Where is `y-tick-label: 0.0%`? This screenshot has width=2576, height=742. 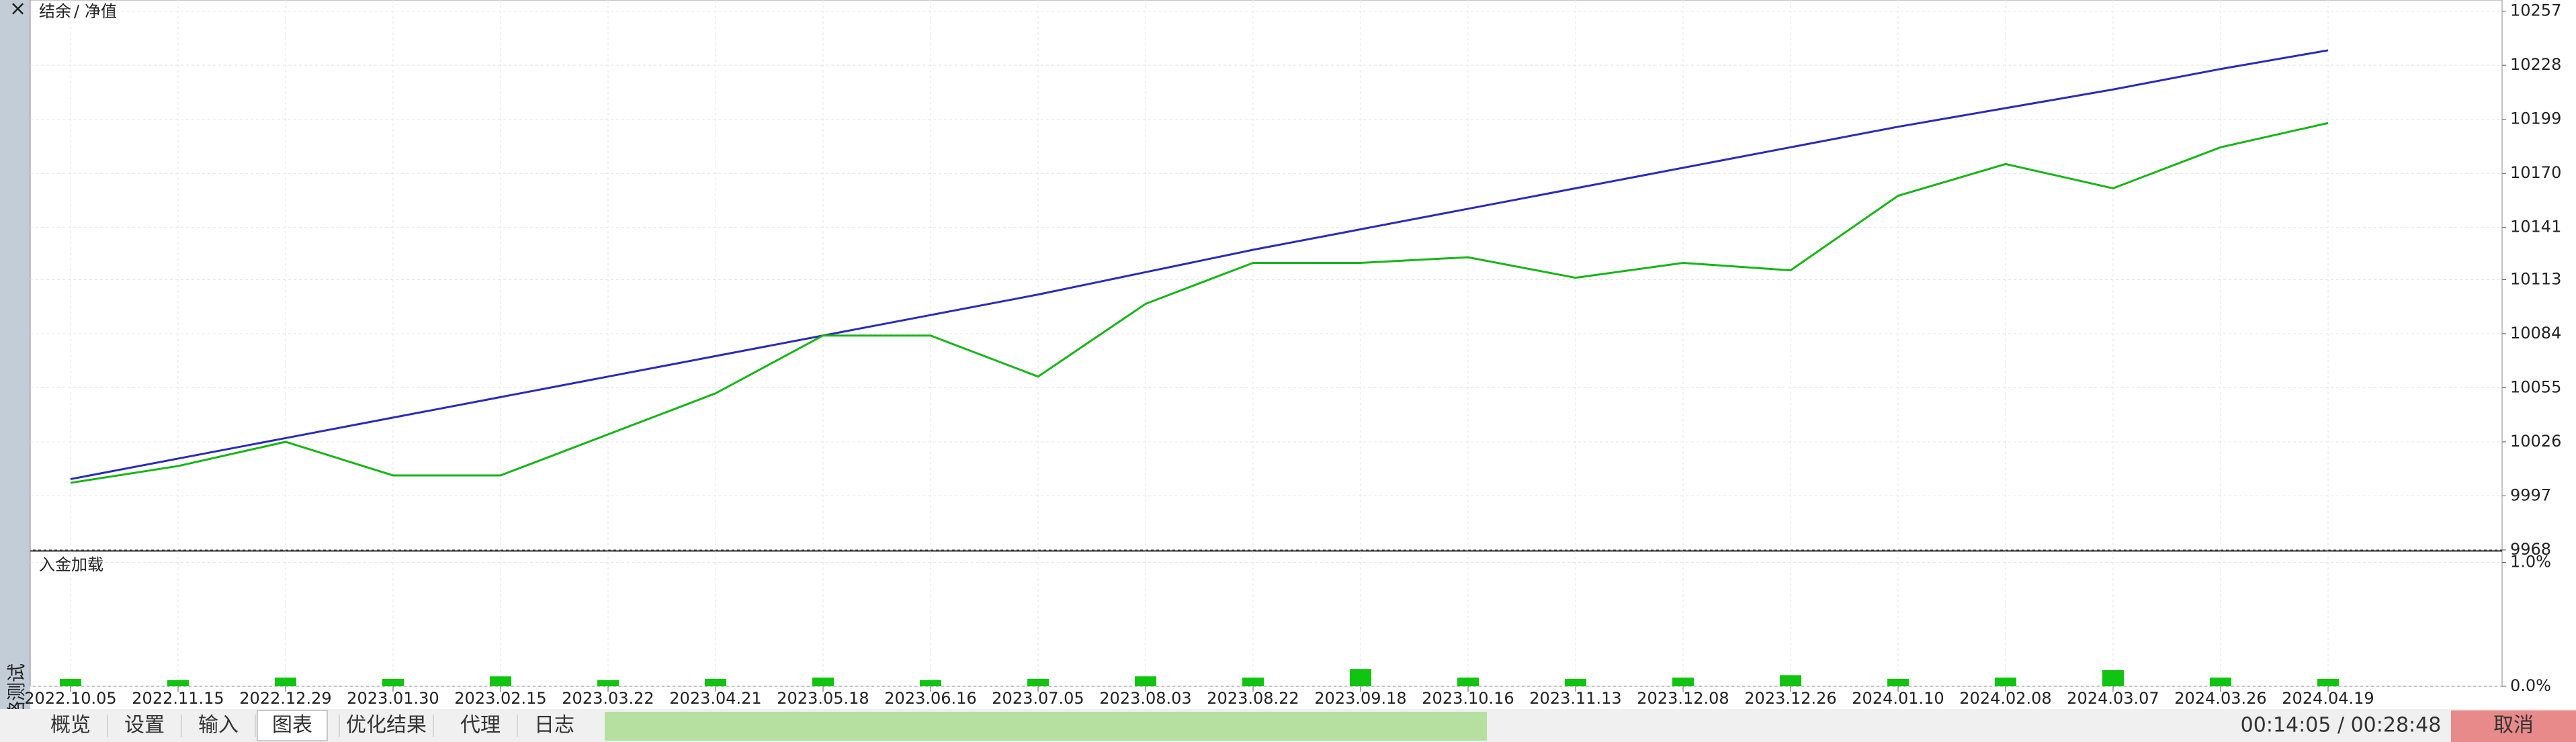 y-tick-label: 0.0% is located at coordinates (2530, 685).